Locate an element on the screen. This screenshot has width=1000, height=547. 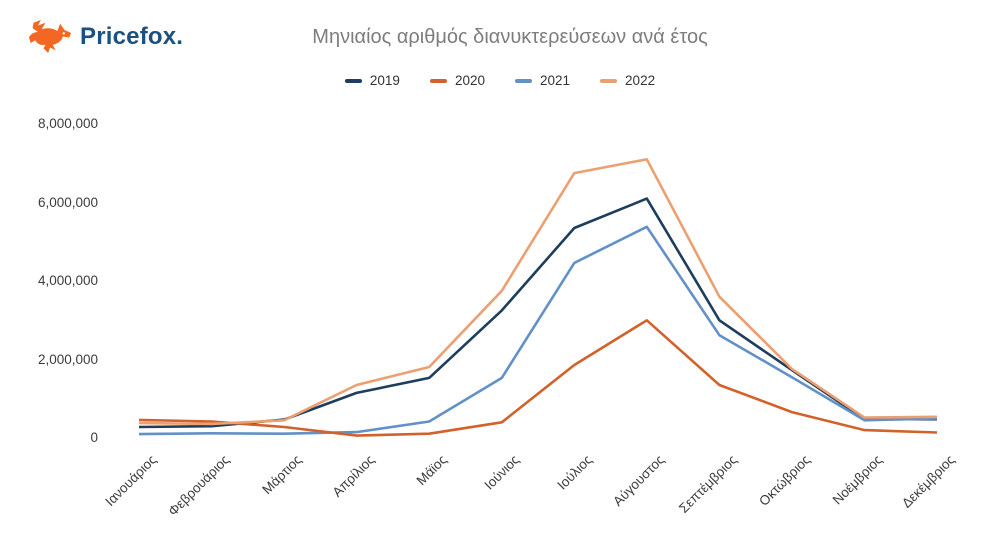
legend-item-2021: 2021 is located at coordinates (542, 80).